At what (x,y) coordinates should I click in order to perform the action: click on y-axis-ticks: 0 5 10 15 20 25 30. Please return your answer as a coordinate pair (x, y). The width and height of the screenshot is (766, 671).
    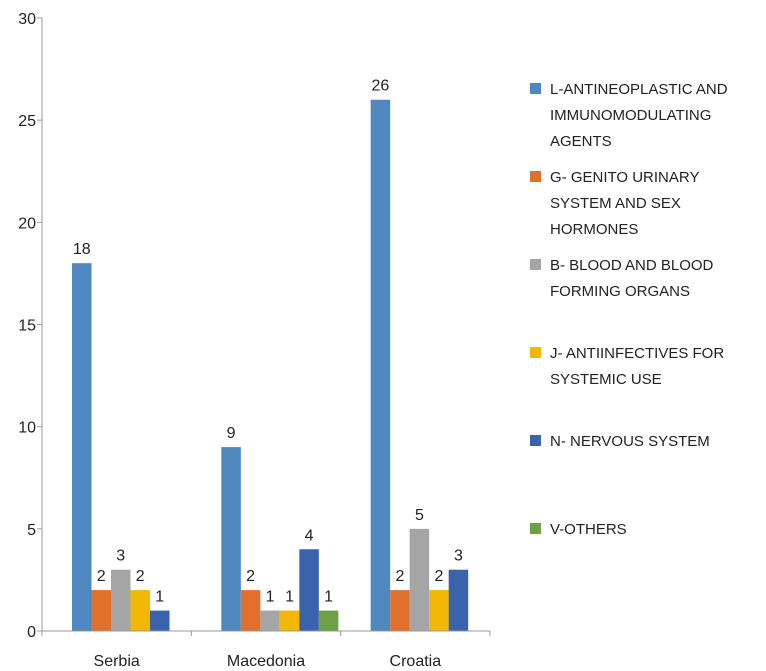
    Looking at the image, I should click on (30, 326).